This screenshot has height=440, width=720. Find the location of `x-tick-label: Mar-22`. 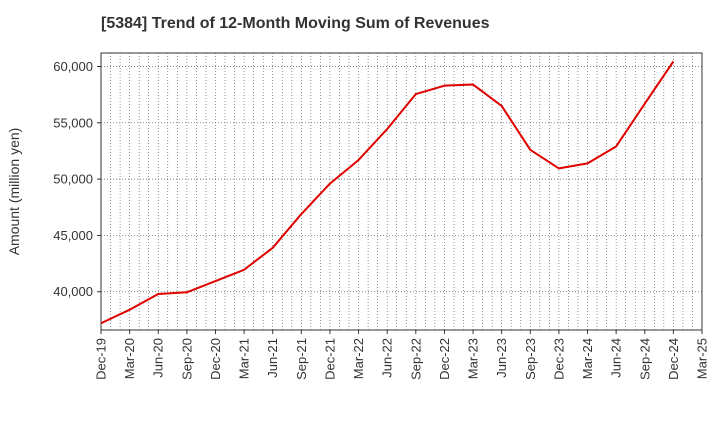

x-tick-label: Mar-22 is located at coordinates (358, 358).